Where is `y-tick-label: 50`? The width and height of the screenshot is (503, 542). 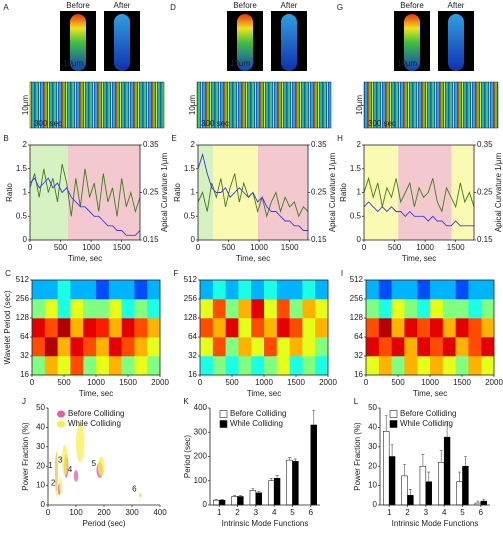 y-tick-label: 50 is located at coordinates (372, 407).